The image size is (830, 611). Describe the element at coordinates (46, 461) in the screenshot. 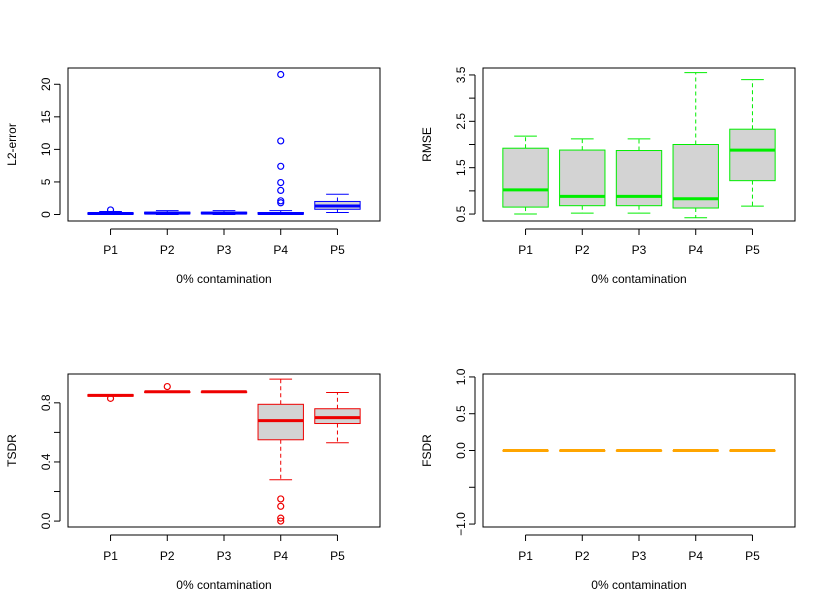

I see `y-tick-label: 0.4` at that location.